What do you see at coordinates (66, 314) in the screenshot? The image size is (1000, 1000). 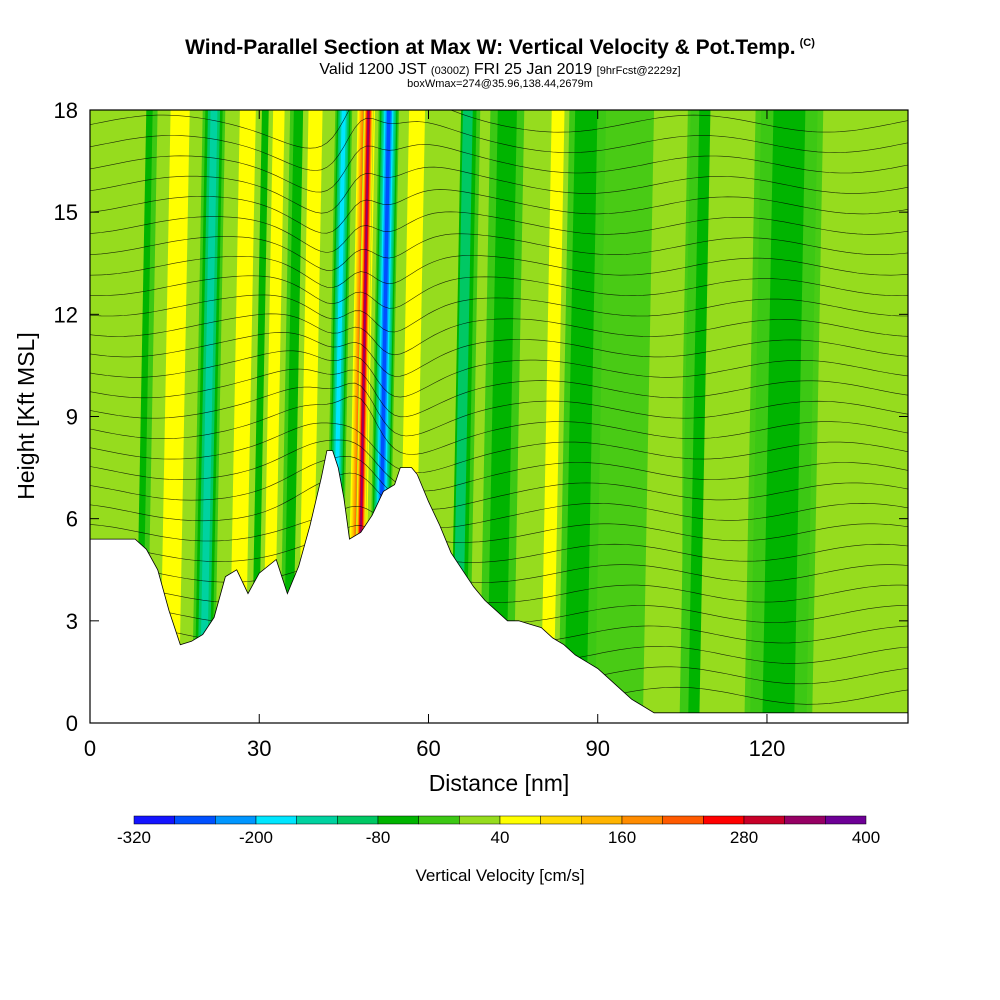 I see `y-tick-label: 12` at bounding box center [66, 314].